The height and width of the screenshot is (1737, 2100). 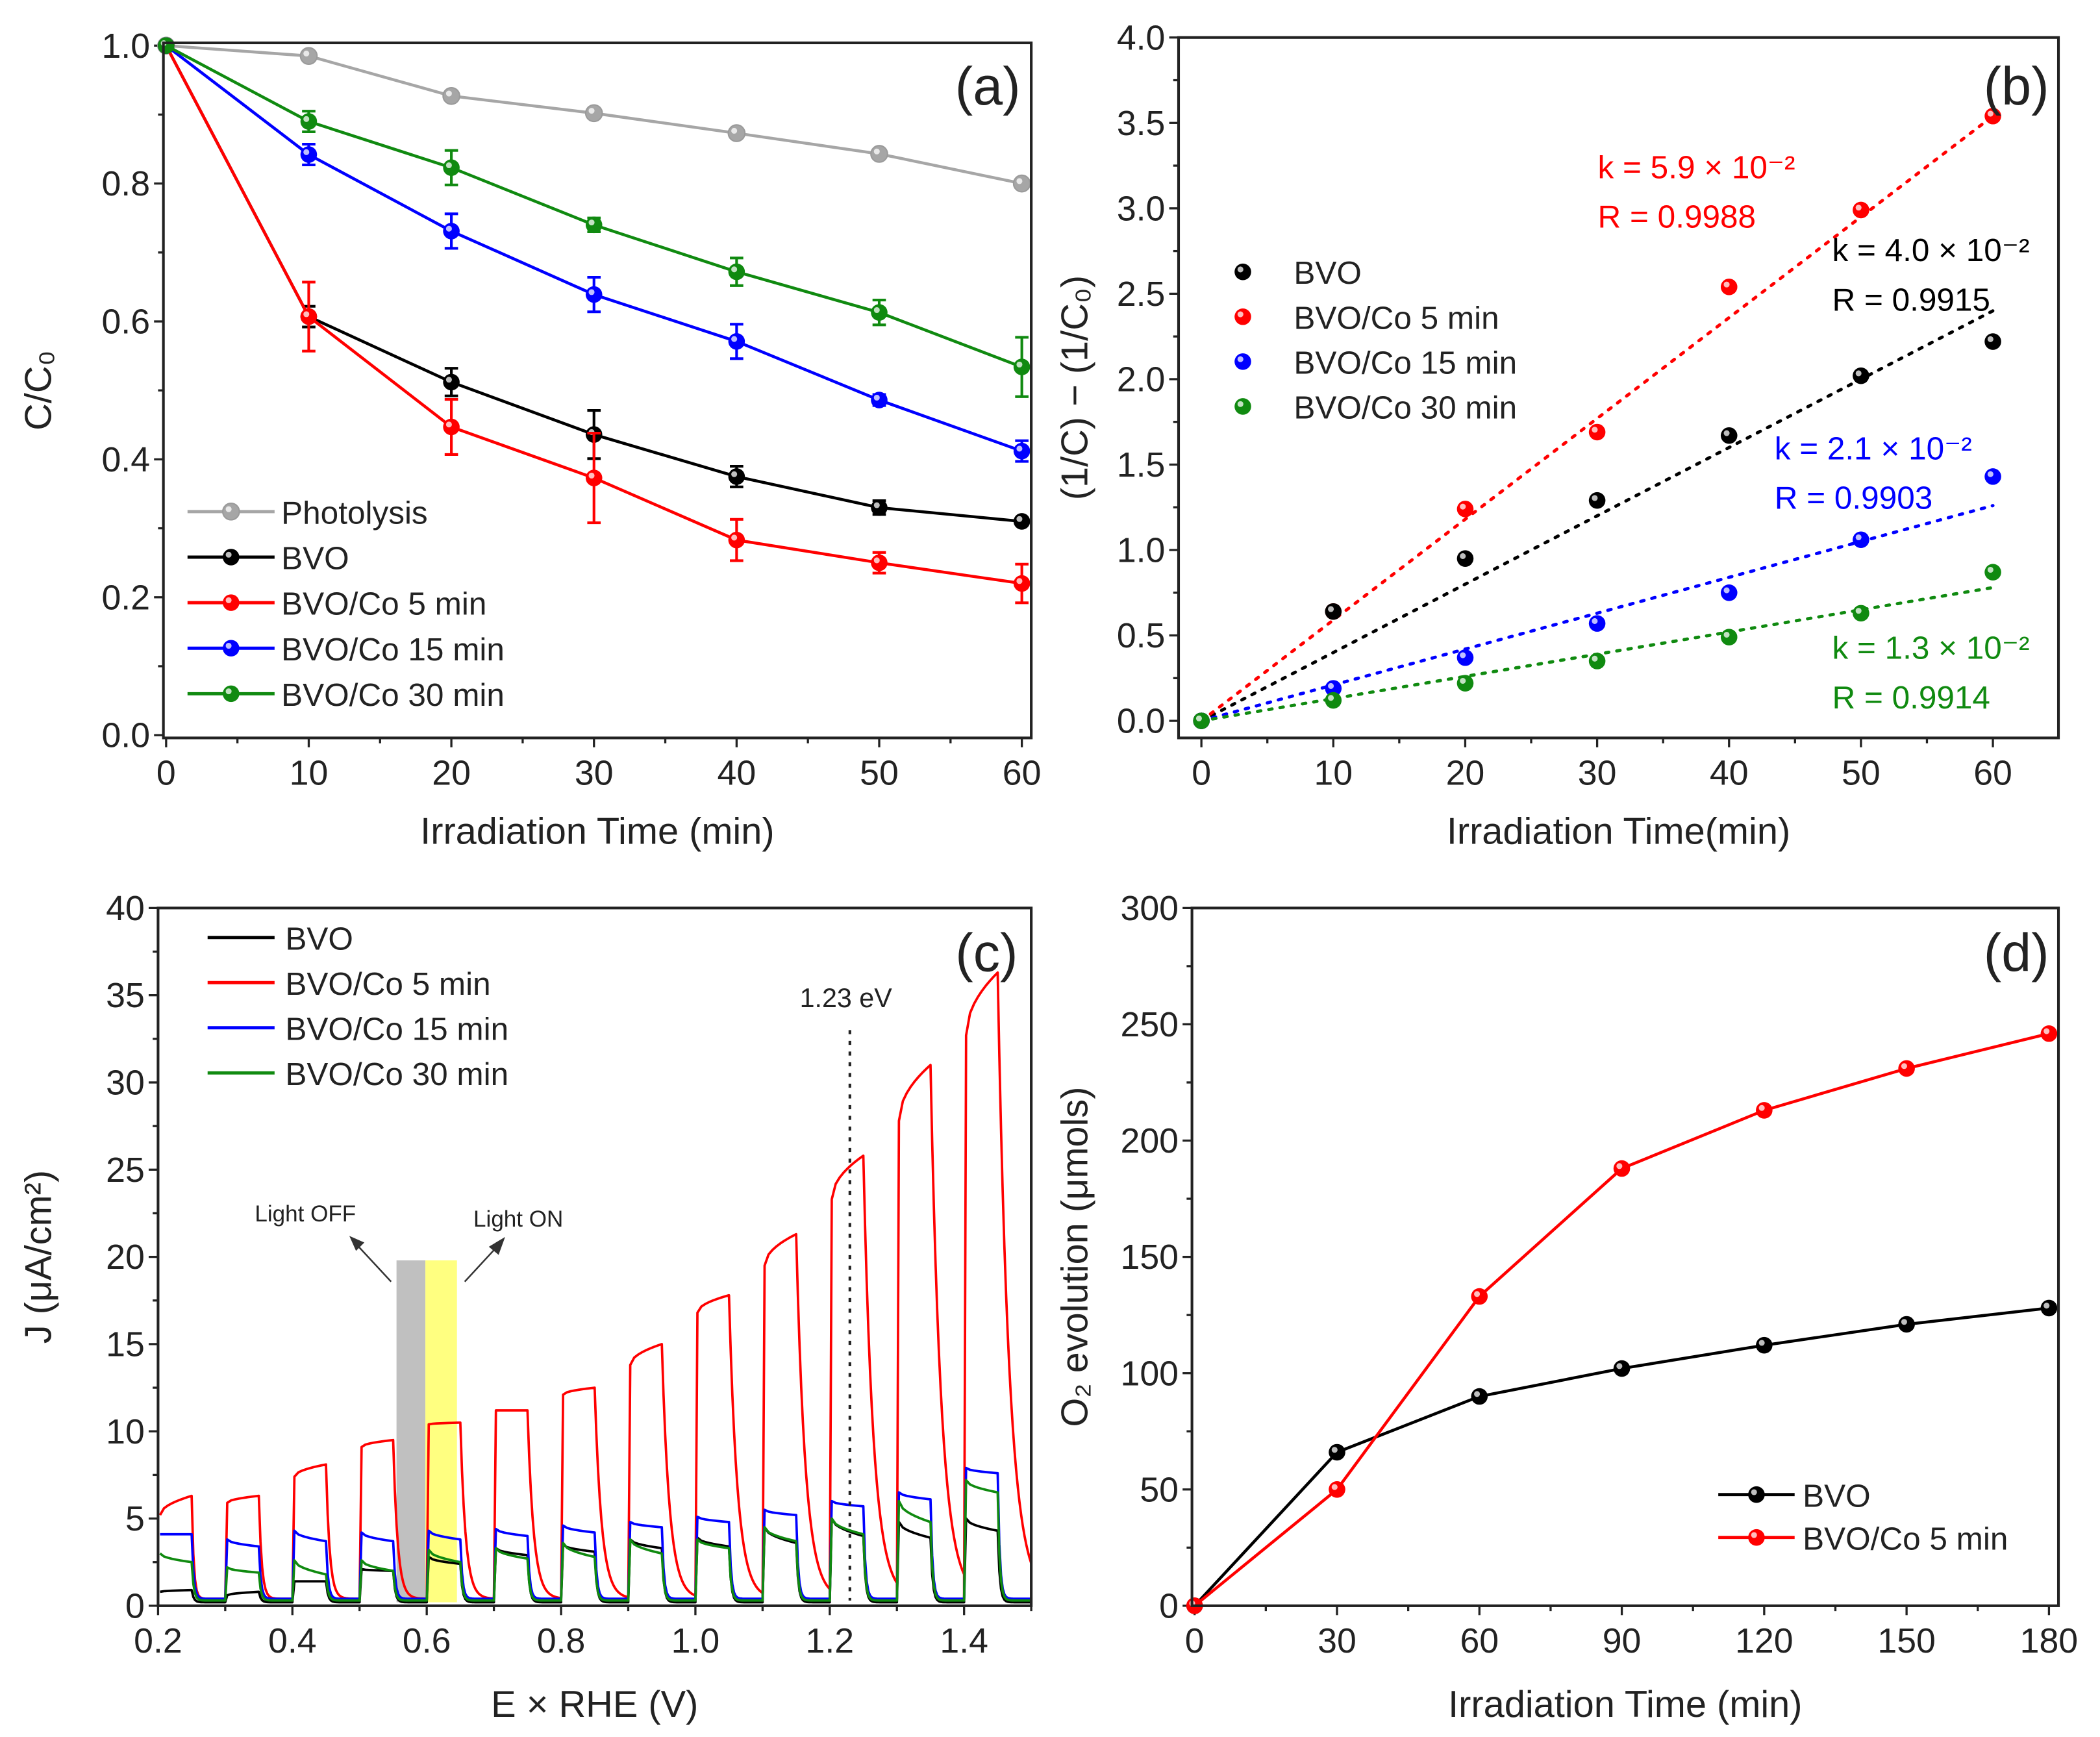 What do you see at coordinates (1931, 648) in the screenshot?
I see `rate-constant-label-bvo-co-30-min: k = 1.3 × 10⁻²` at bounding box center [1931, 648].